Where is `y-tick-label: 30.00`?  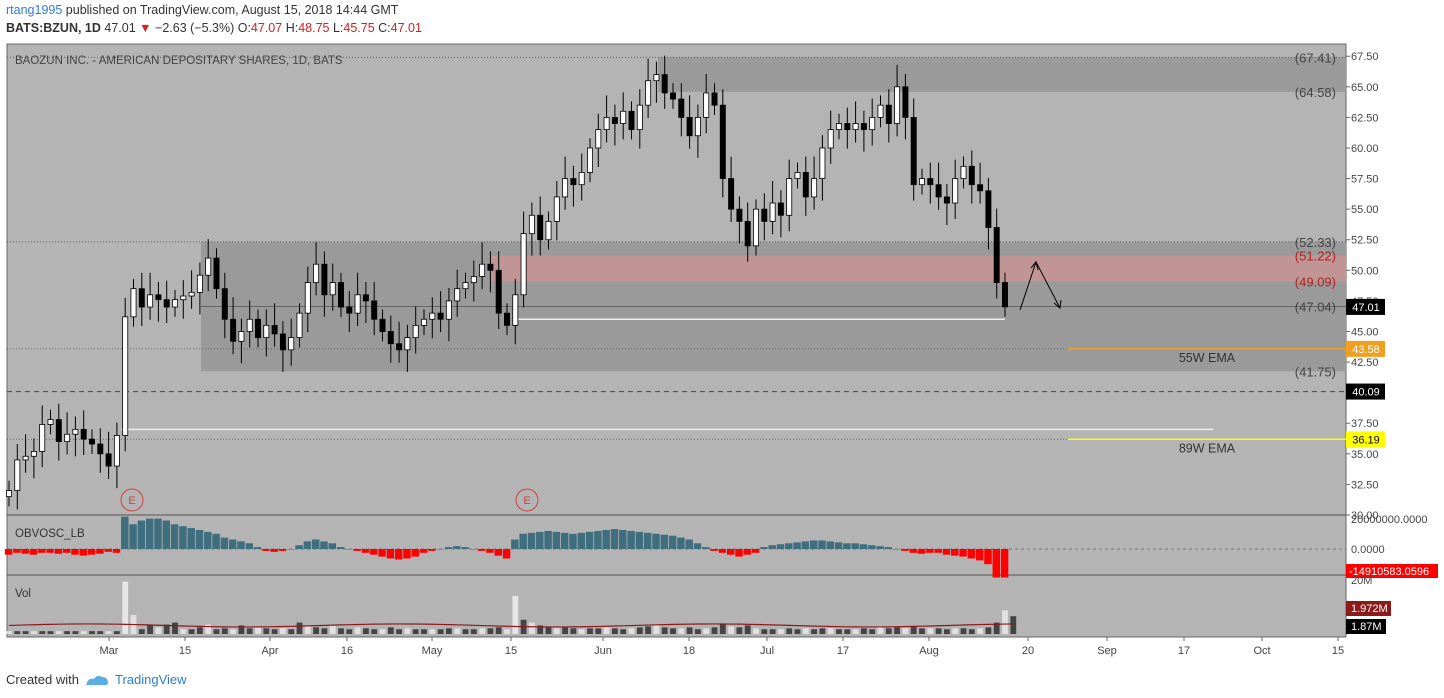 y-tick-label: 30.00 is located at coordinates (1365, 516).